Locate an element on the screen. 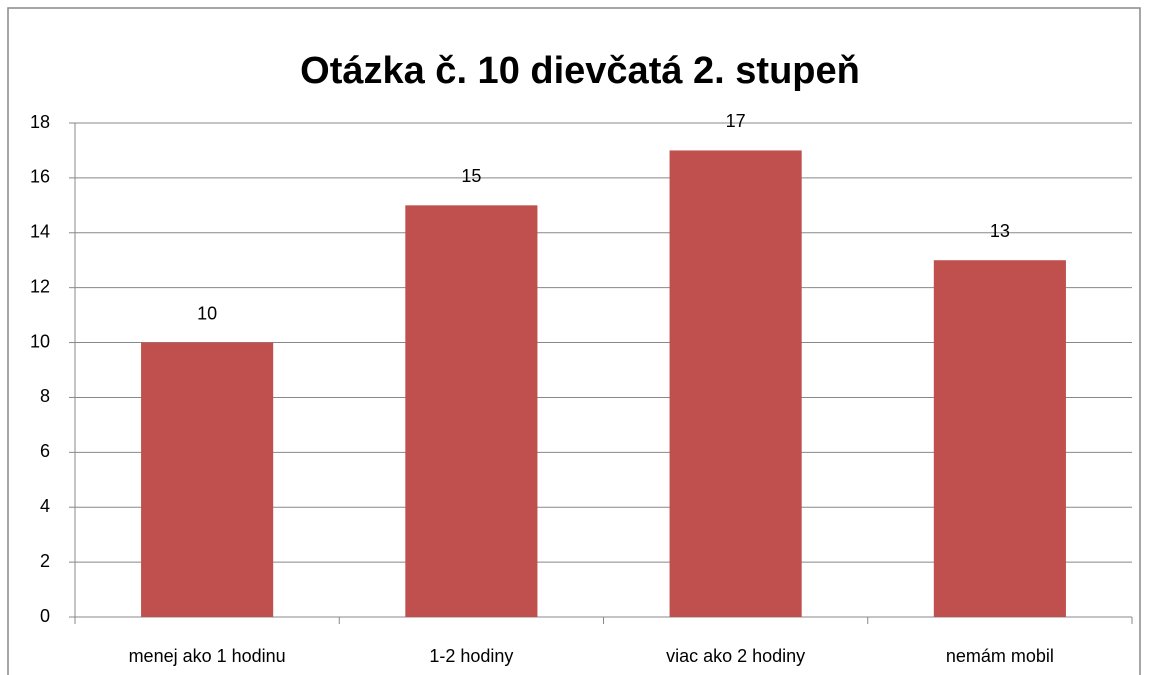 The width and height of the screenshot is (1149, 675). y-tick-label: 18 is located at coordinates (40, 122).